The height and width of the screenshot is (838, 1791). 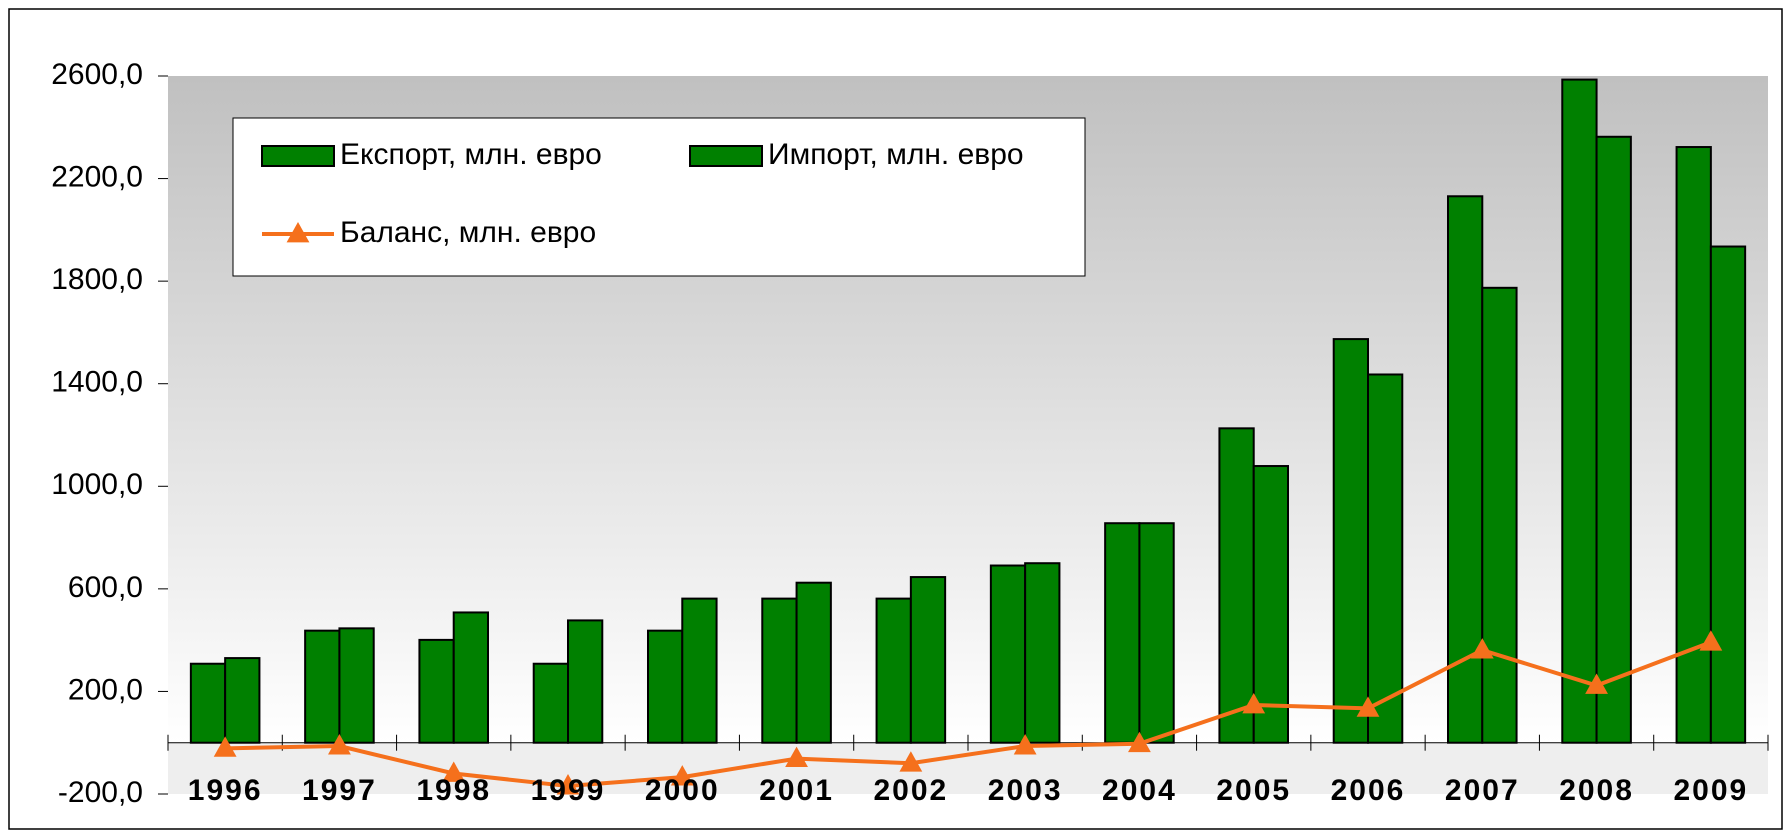 What do you see at coordinates (1368, 790) in the screenshot?
I see `x-tick-label: 2006` at bounding box center [1368, 790].